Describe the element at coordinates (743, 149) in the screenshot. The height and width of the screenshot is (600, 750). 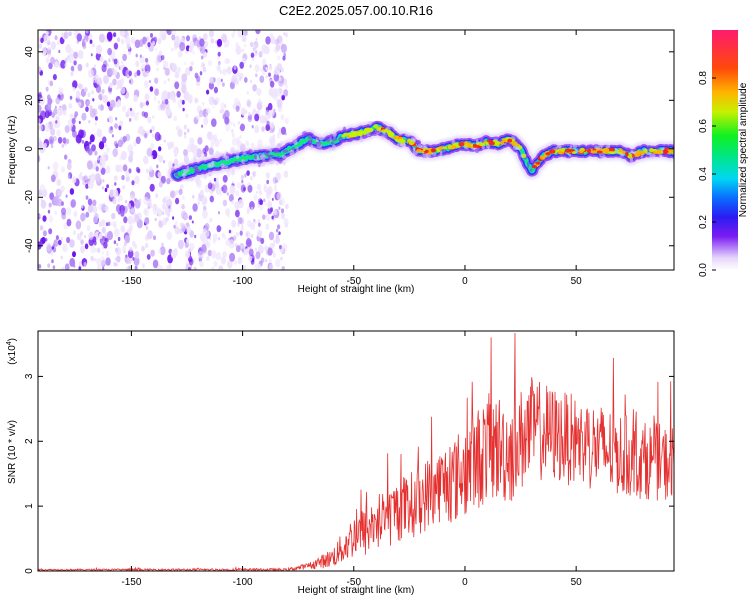
I see `colorbar-label: Normalized spectral amplitude` at that location.